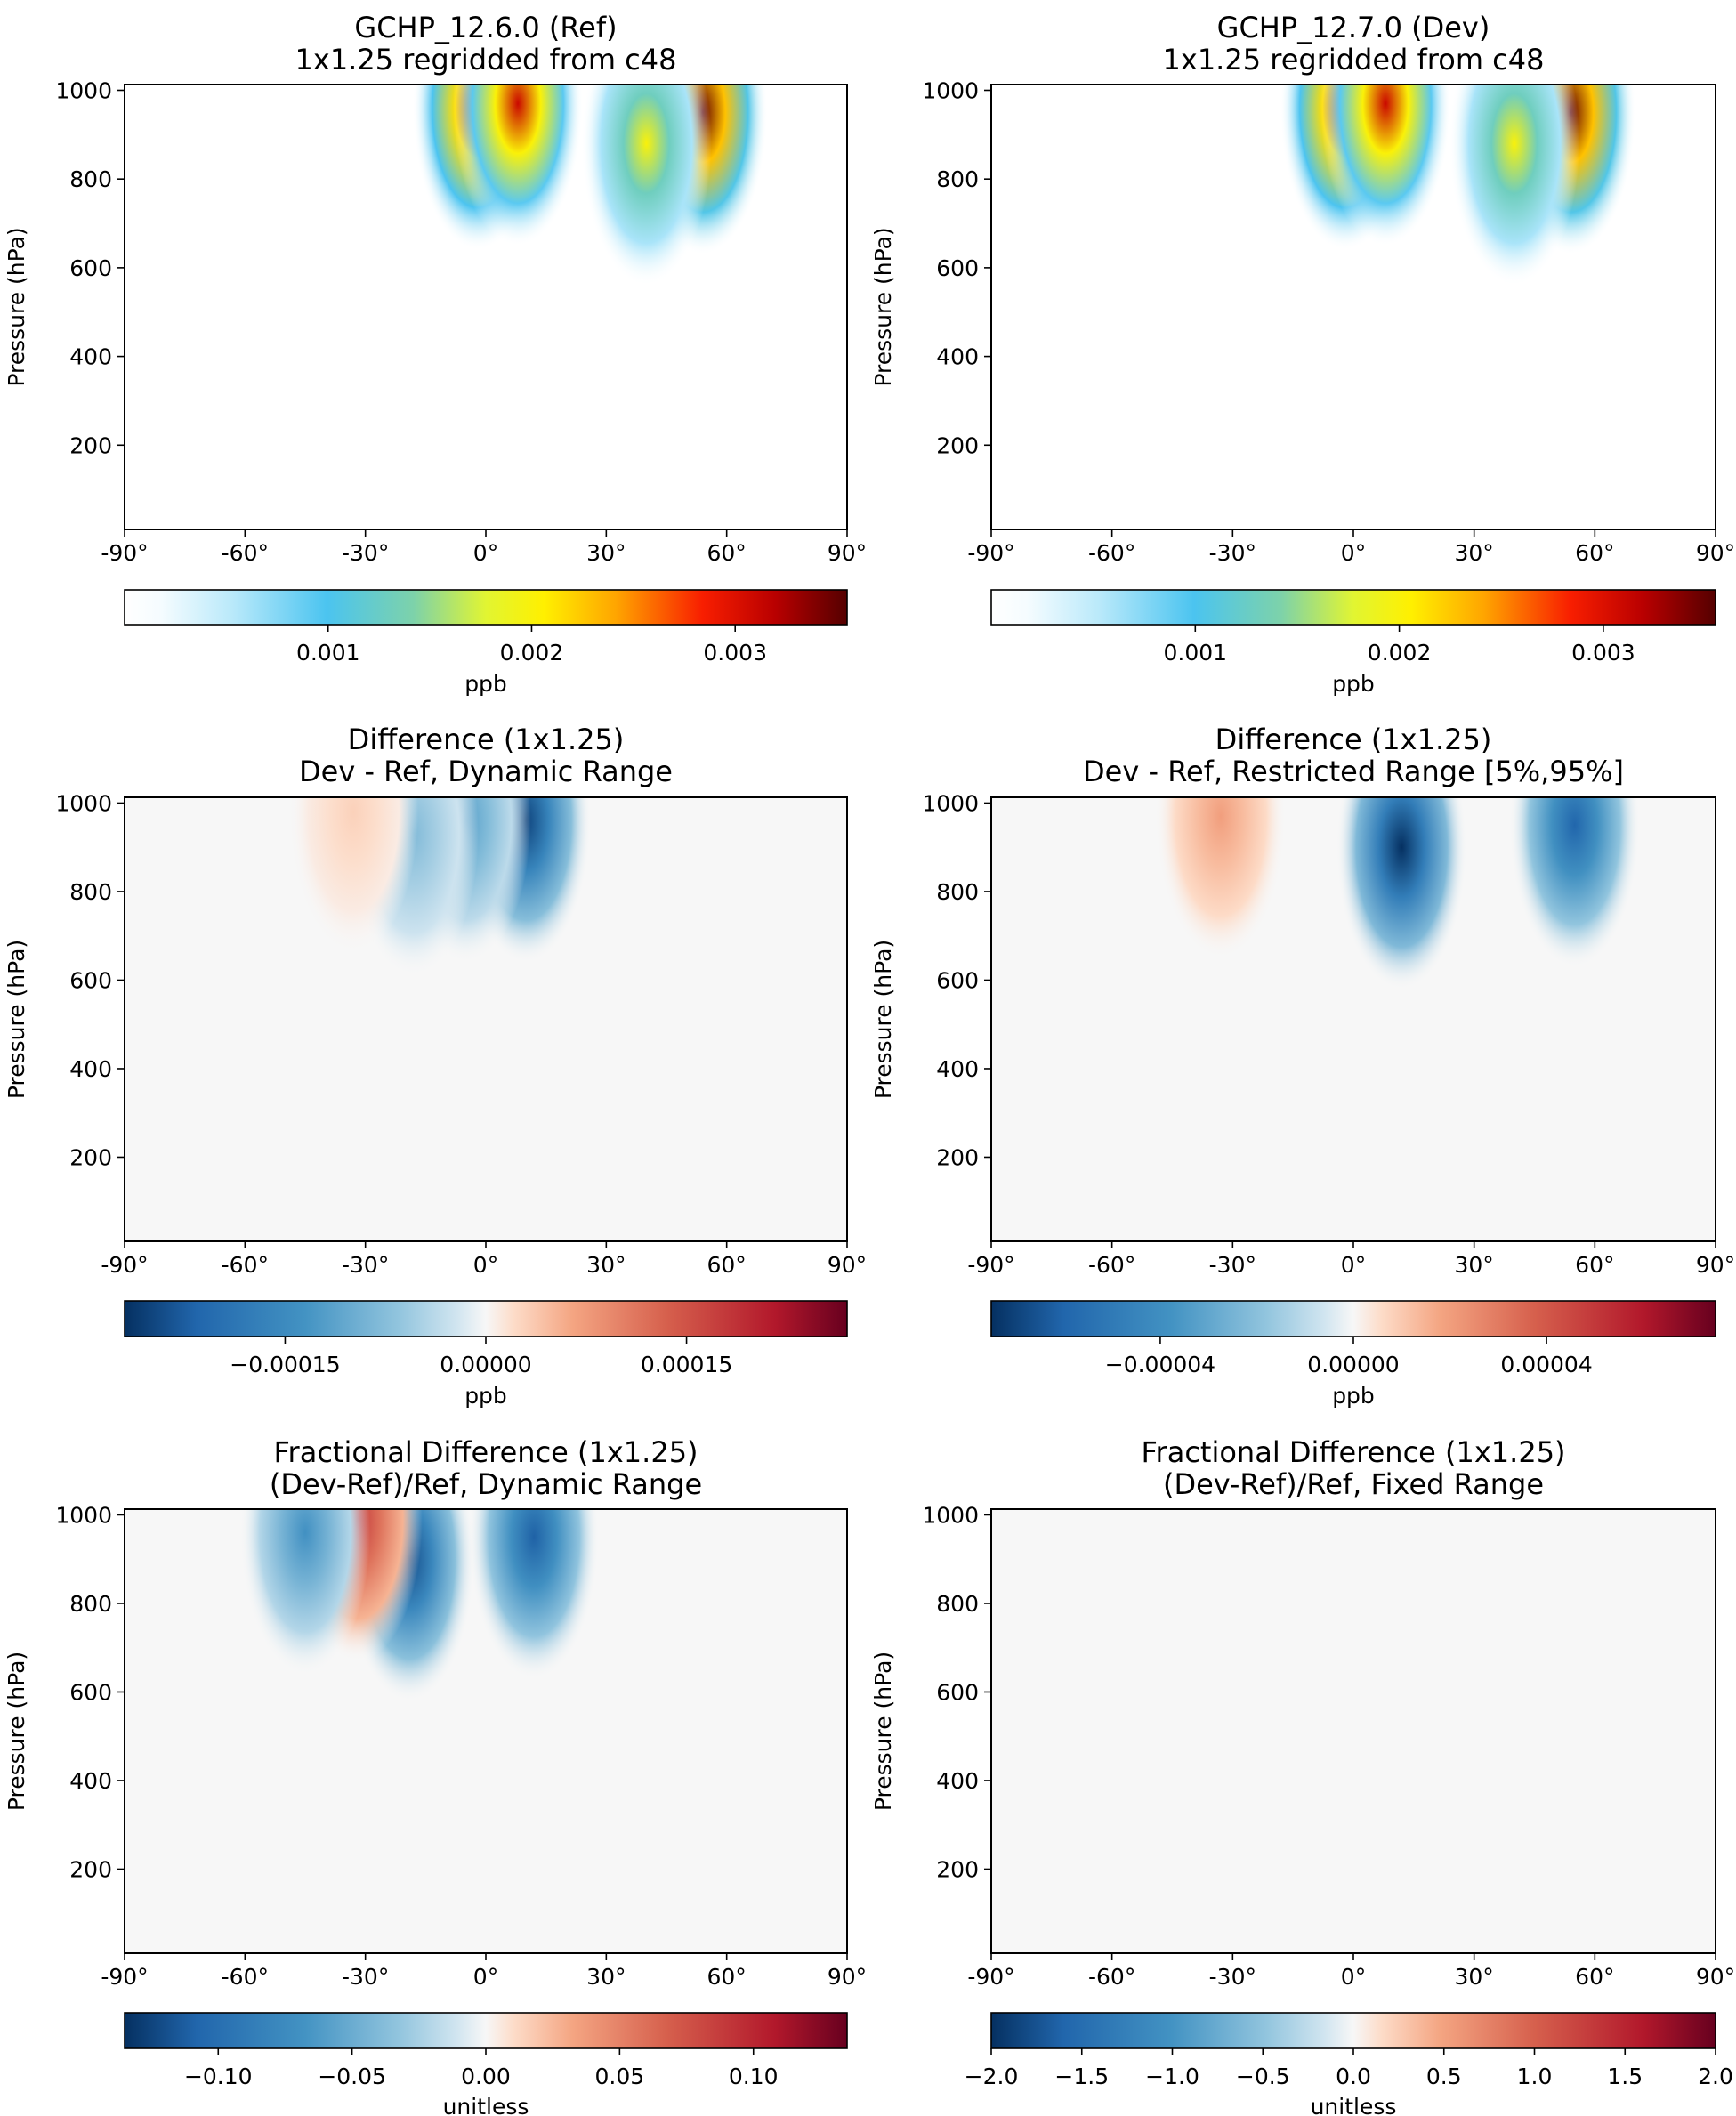 This screenshot has width=1736, height=2116. Describe the element at coordinates (1353, 739) in the screenshot. I see `panel-title: Difference (1x1.25)` at that location.